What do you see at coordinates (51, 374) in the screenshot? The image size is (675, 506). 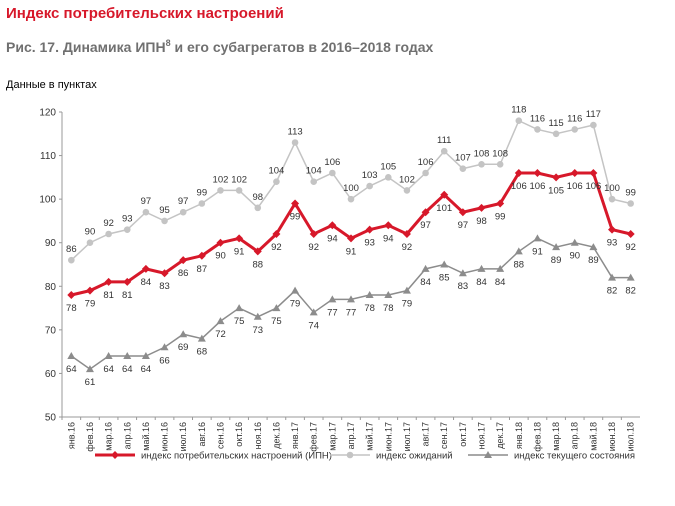 I see `y-tick-label: 60` at bounding box center [51, 374].